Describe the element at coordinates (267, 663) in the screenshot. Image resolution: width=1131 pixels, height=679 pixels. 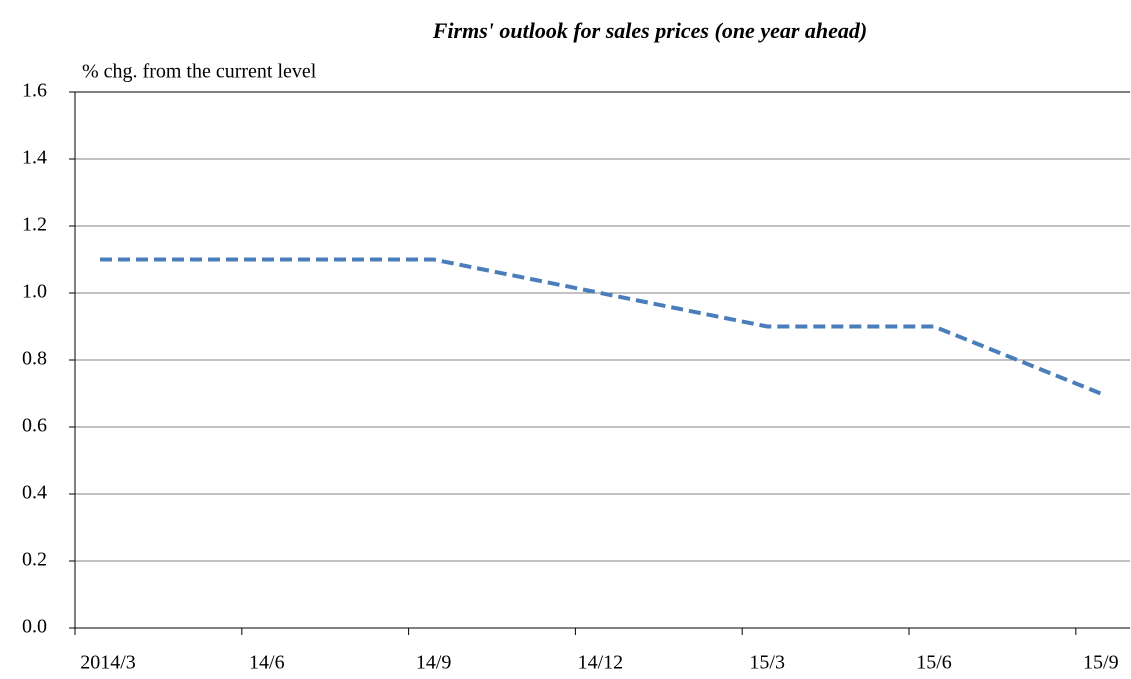
I see `x-tick-label: 14/6` at that location.